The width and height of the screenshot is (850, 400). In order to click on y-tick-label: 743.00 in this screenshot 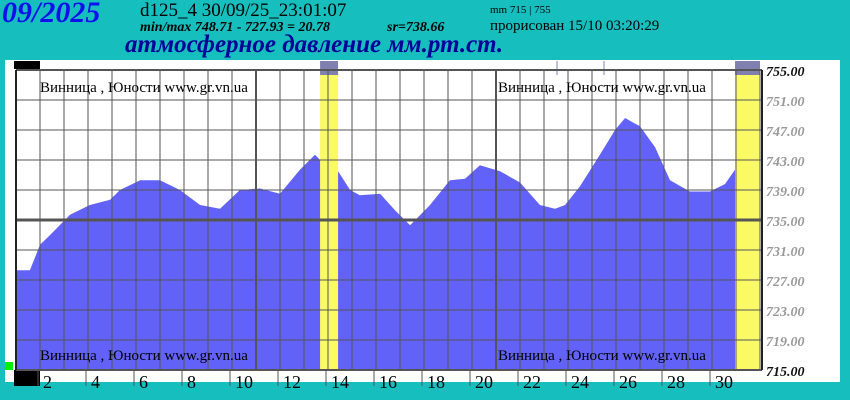, I will do `click(785, 162)`.